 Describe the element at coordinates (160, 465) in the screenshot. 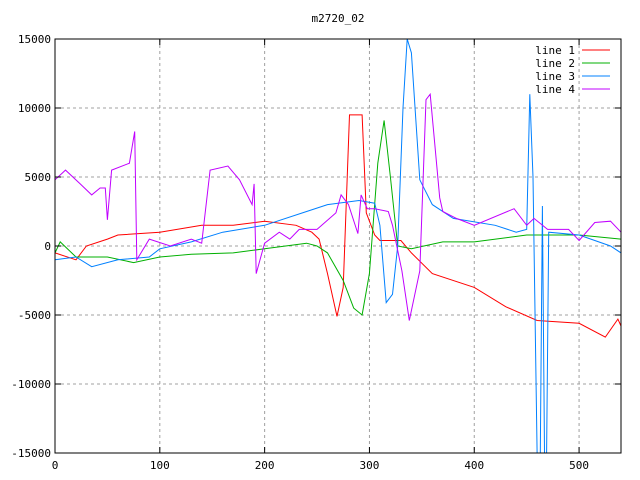

I see `x-tick-label: 100` at that location.